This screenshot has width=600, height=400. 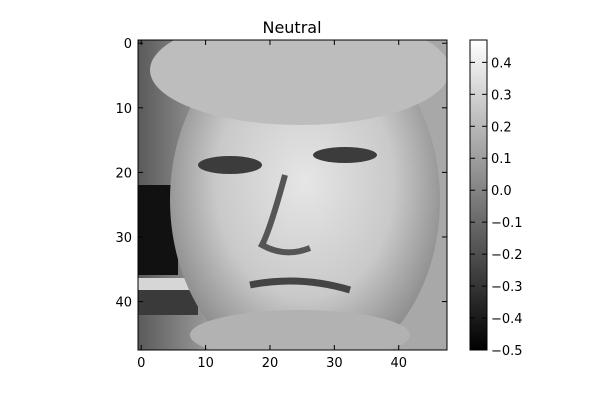 I want to click on x-tick-label: 30, so click(x=334, y=363).